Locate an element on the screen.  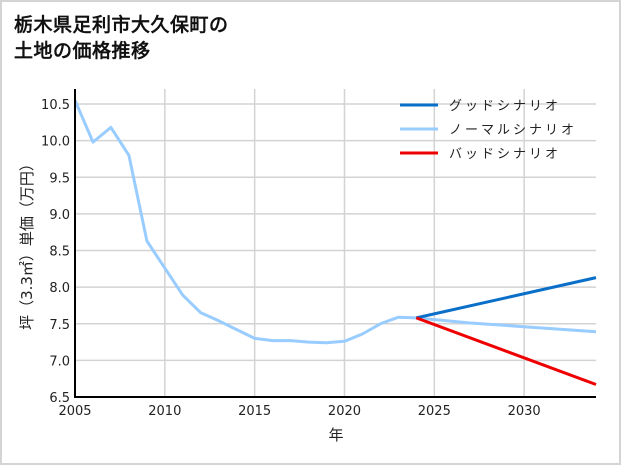
y-tick-label: 7.5 is located at coordinates (59, 325).